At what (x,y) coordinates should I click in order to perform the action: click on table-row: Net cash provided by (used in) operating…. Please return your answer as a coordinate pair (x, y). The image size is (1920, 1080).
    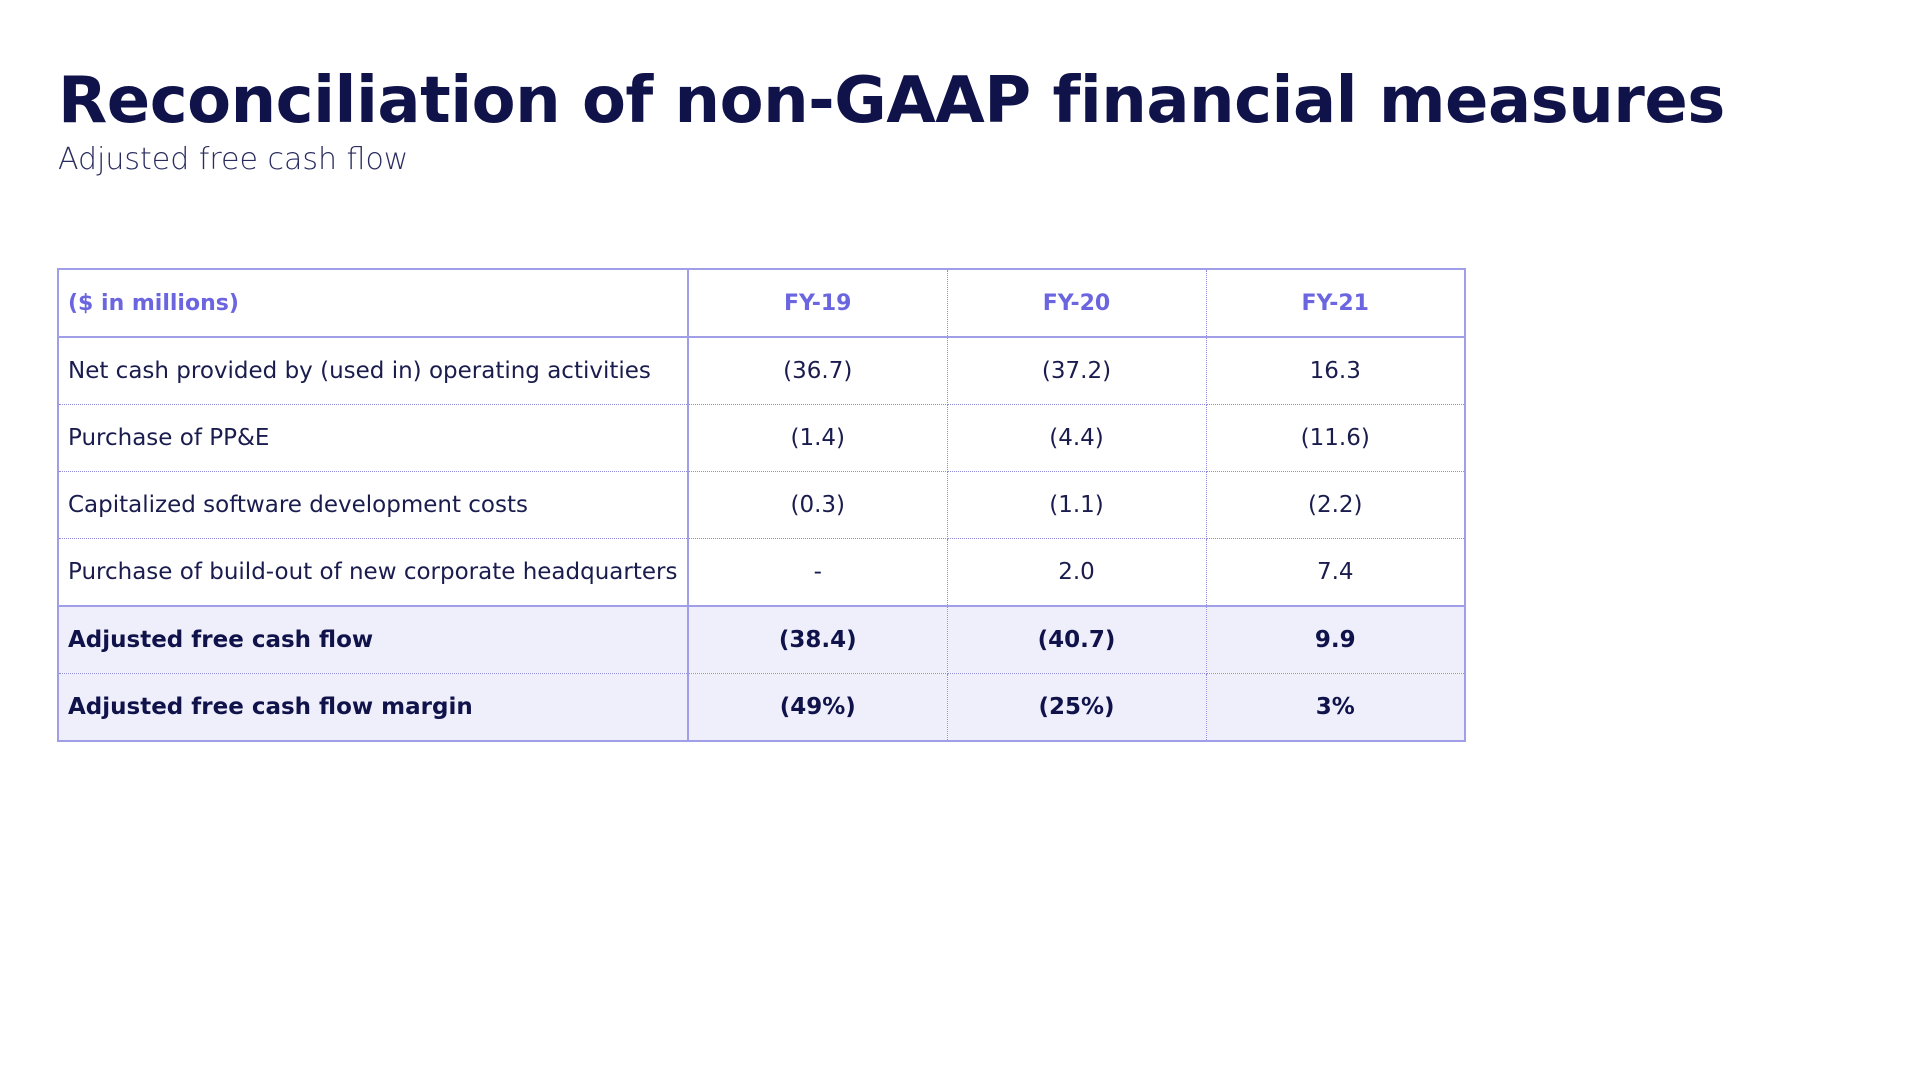
    Looking at the image, I should click on (761, 371).